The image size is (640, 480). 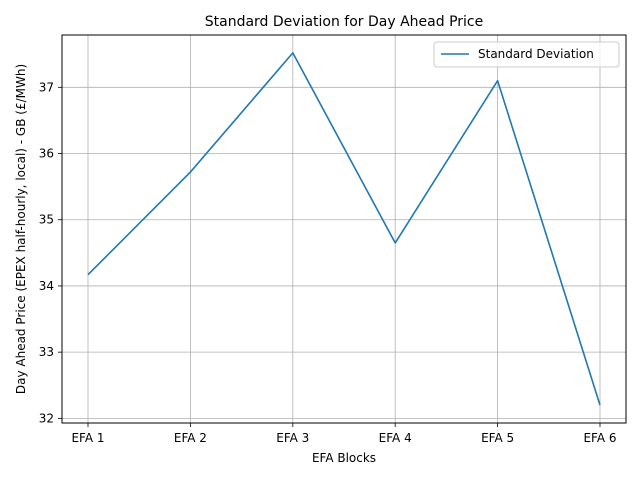 What do you see at coordinates (292, 438) in the screenshot?
I see `x-tick-label: EFA 3` at bounding box center [292, 438].